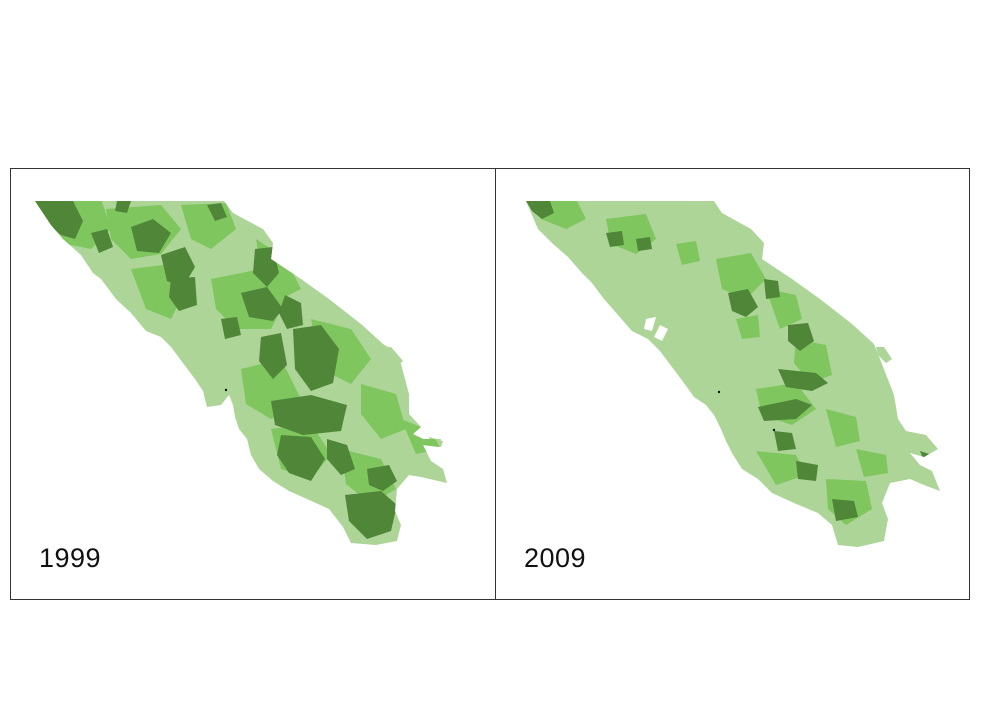  I want to click on year-label-1999: 1999, so click(70, 558).